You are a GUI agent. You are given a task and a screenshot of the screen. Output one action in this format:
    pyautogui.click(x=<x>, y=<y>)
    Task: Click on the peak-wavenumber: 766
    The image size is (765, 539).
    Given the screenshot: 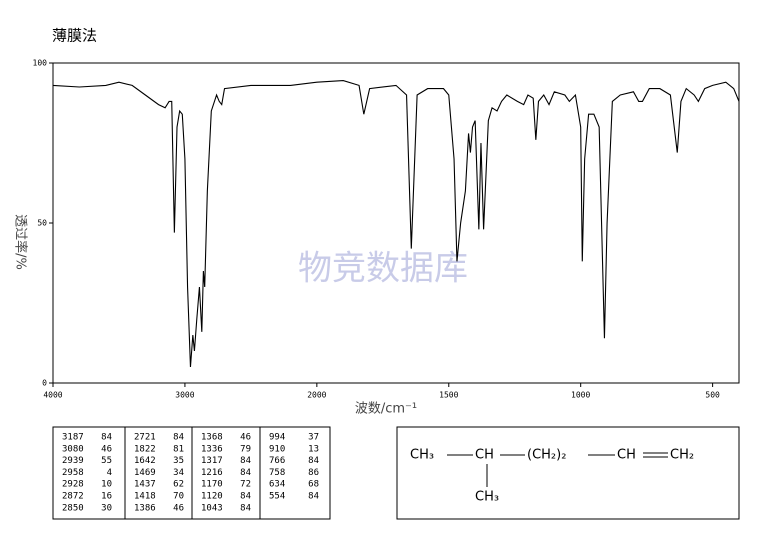 What is the action you would take?
    pyautogui.click(x=277, y=461)
    